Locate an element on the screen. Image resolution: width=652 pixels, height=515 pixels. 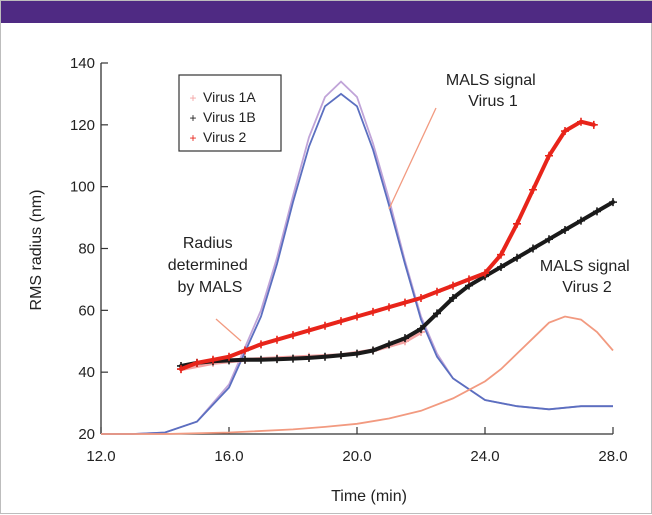
y-tick-label: 40 is located at coordinates (86, 372).